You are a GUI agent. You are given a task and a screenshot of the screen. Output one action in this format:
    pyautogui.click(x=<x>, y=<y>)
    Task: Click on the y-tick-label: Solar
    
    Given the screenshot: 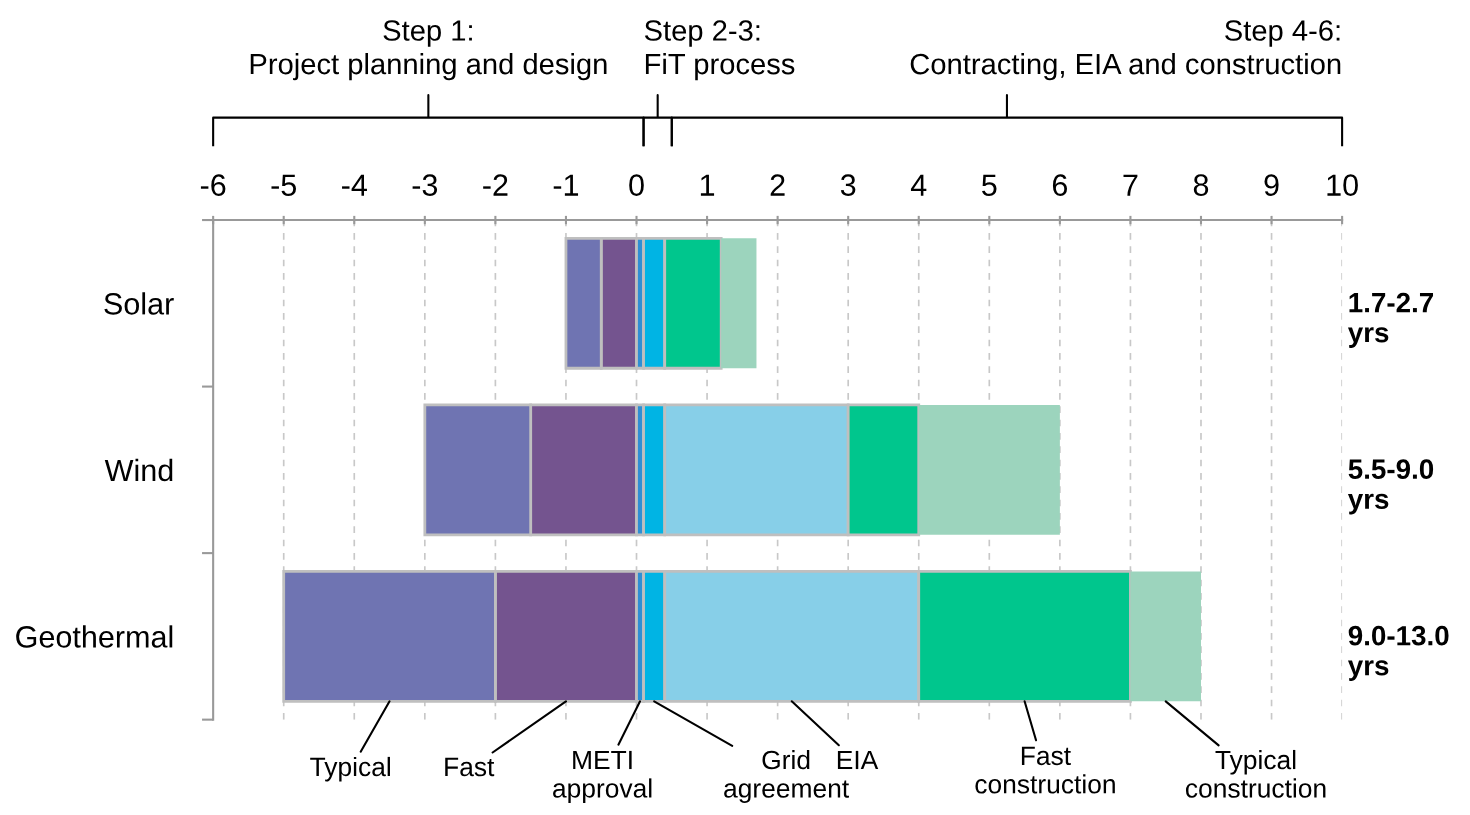 What is the action you would take?
    pyautogui.click(x=139, y=303)
    